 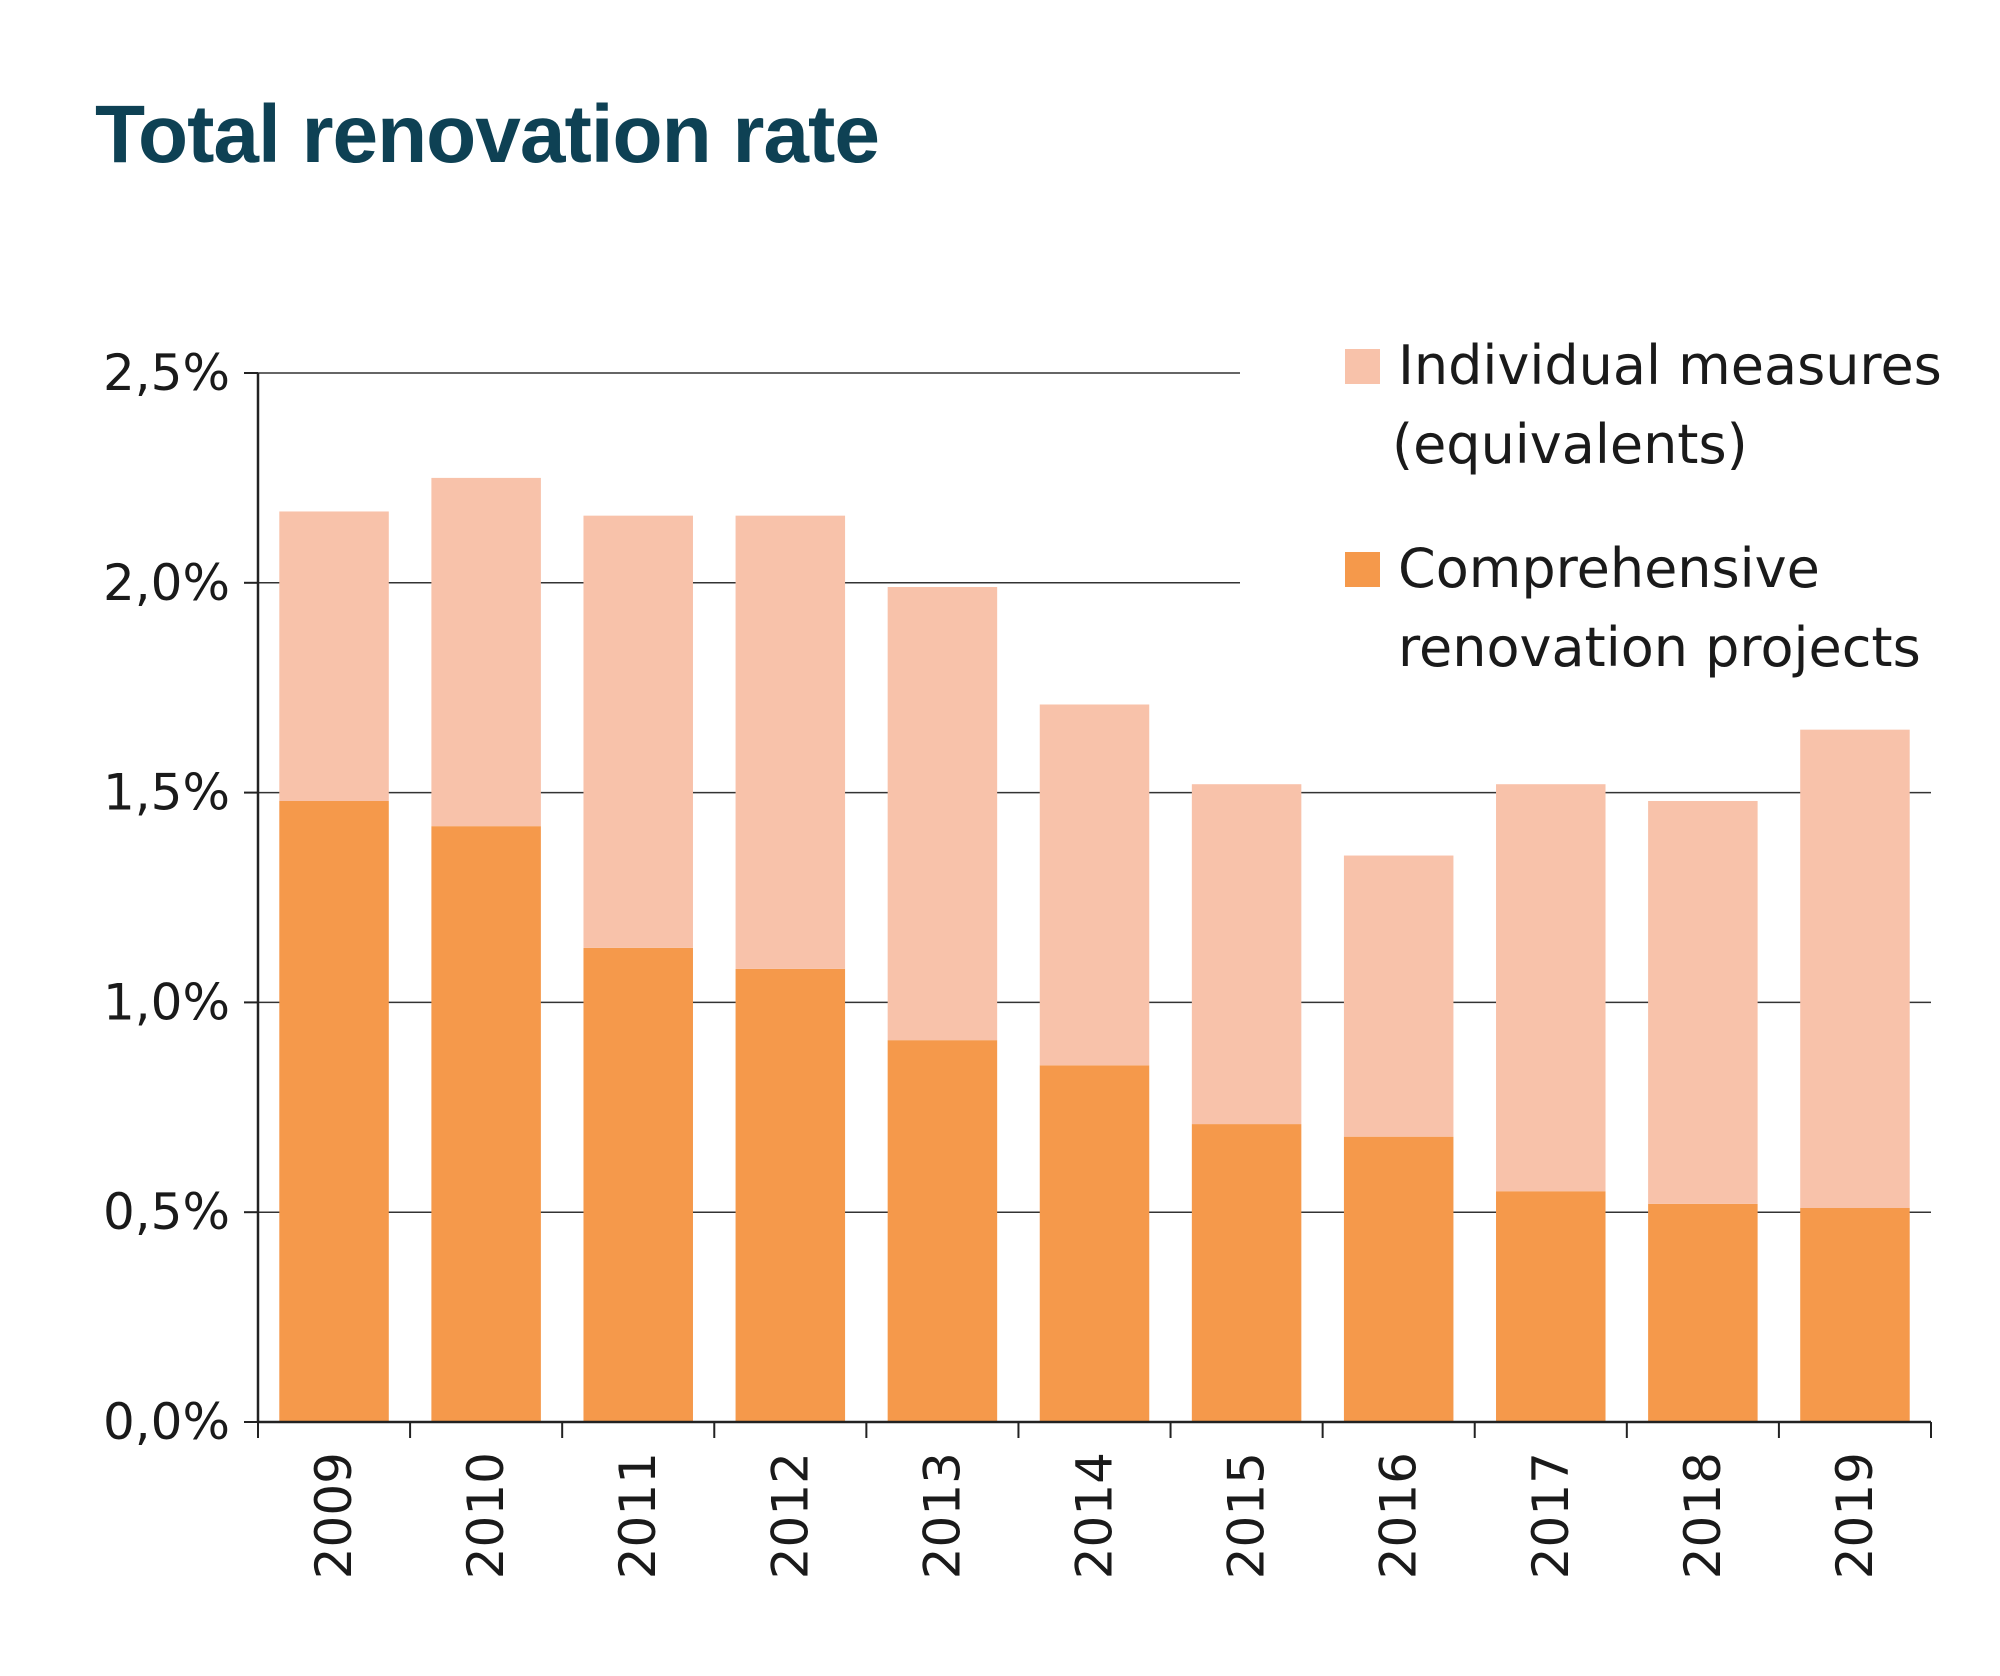 What do you see at coordinates (166, 1212) in the screenshot?
I see `y-tick-label: 0,5%` at bounding box center [166, 1212].